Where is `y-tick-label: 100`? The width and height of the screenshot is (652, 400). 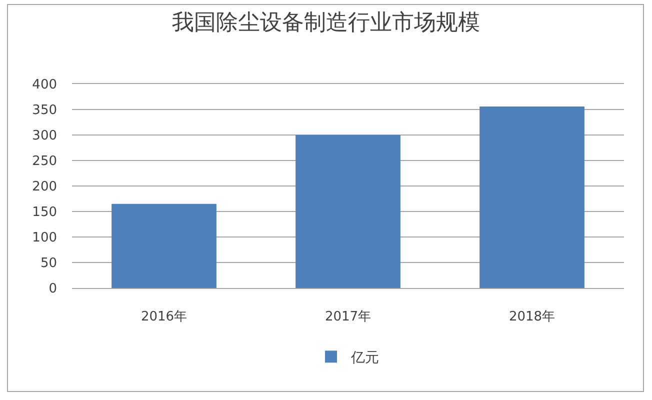
y-tick-label: 100 is located at coordinates (44, 238).